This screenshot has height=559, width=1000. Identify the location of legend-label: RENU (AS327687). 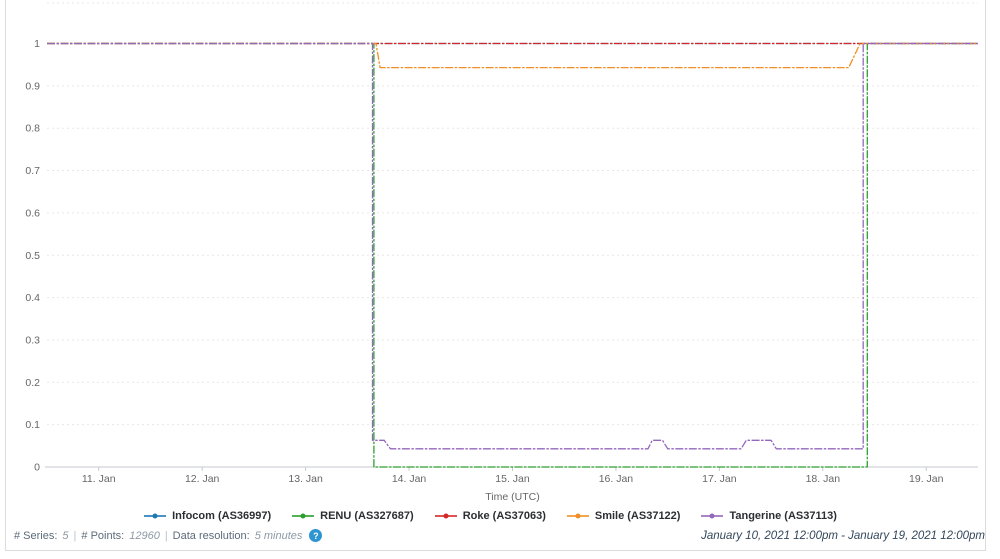
(367, 516).